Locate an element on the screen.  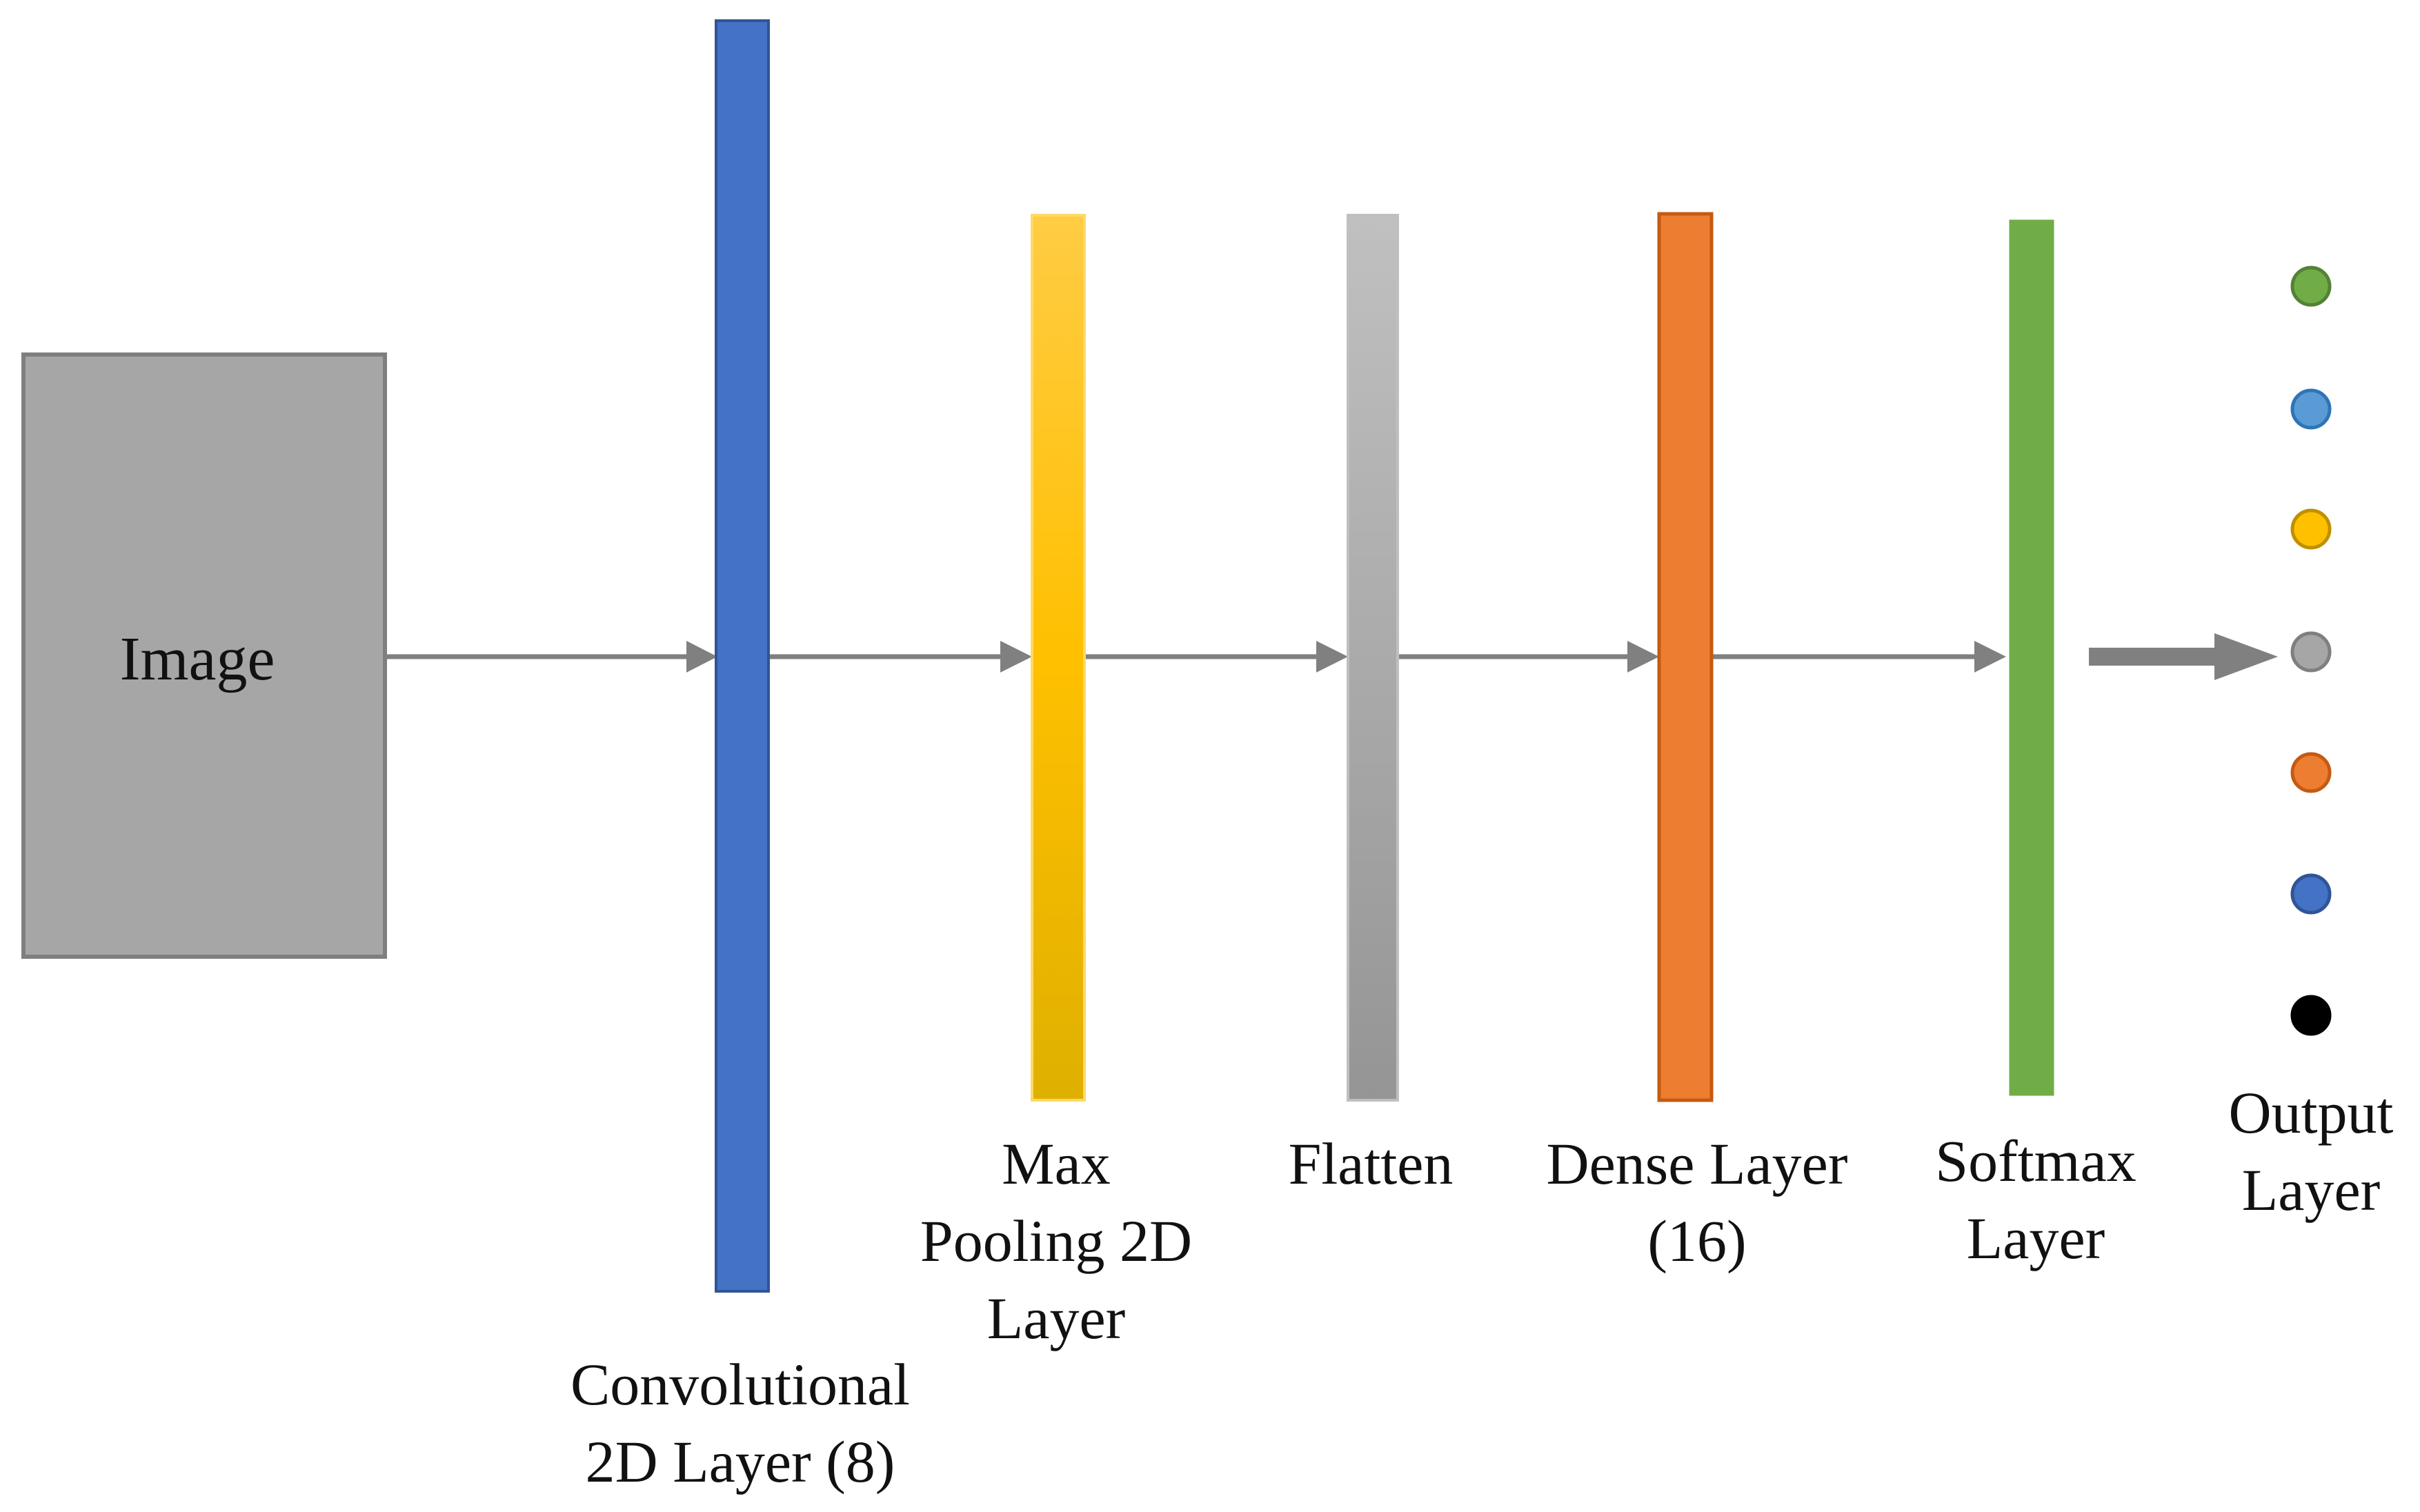
maxpool2d-layer-label-line2: Pooling 2D is located at coordinates (1056, 1241).